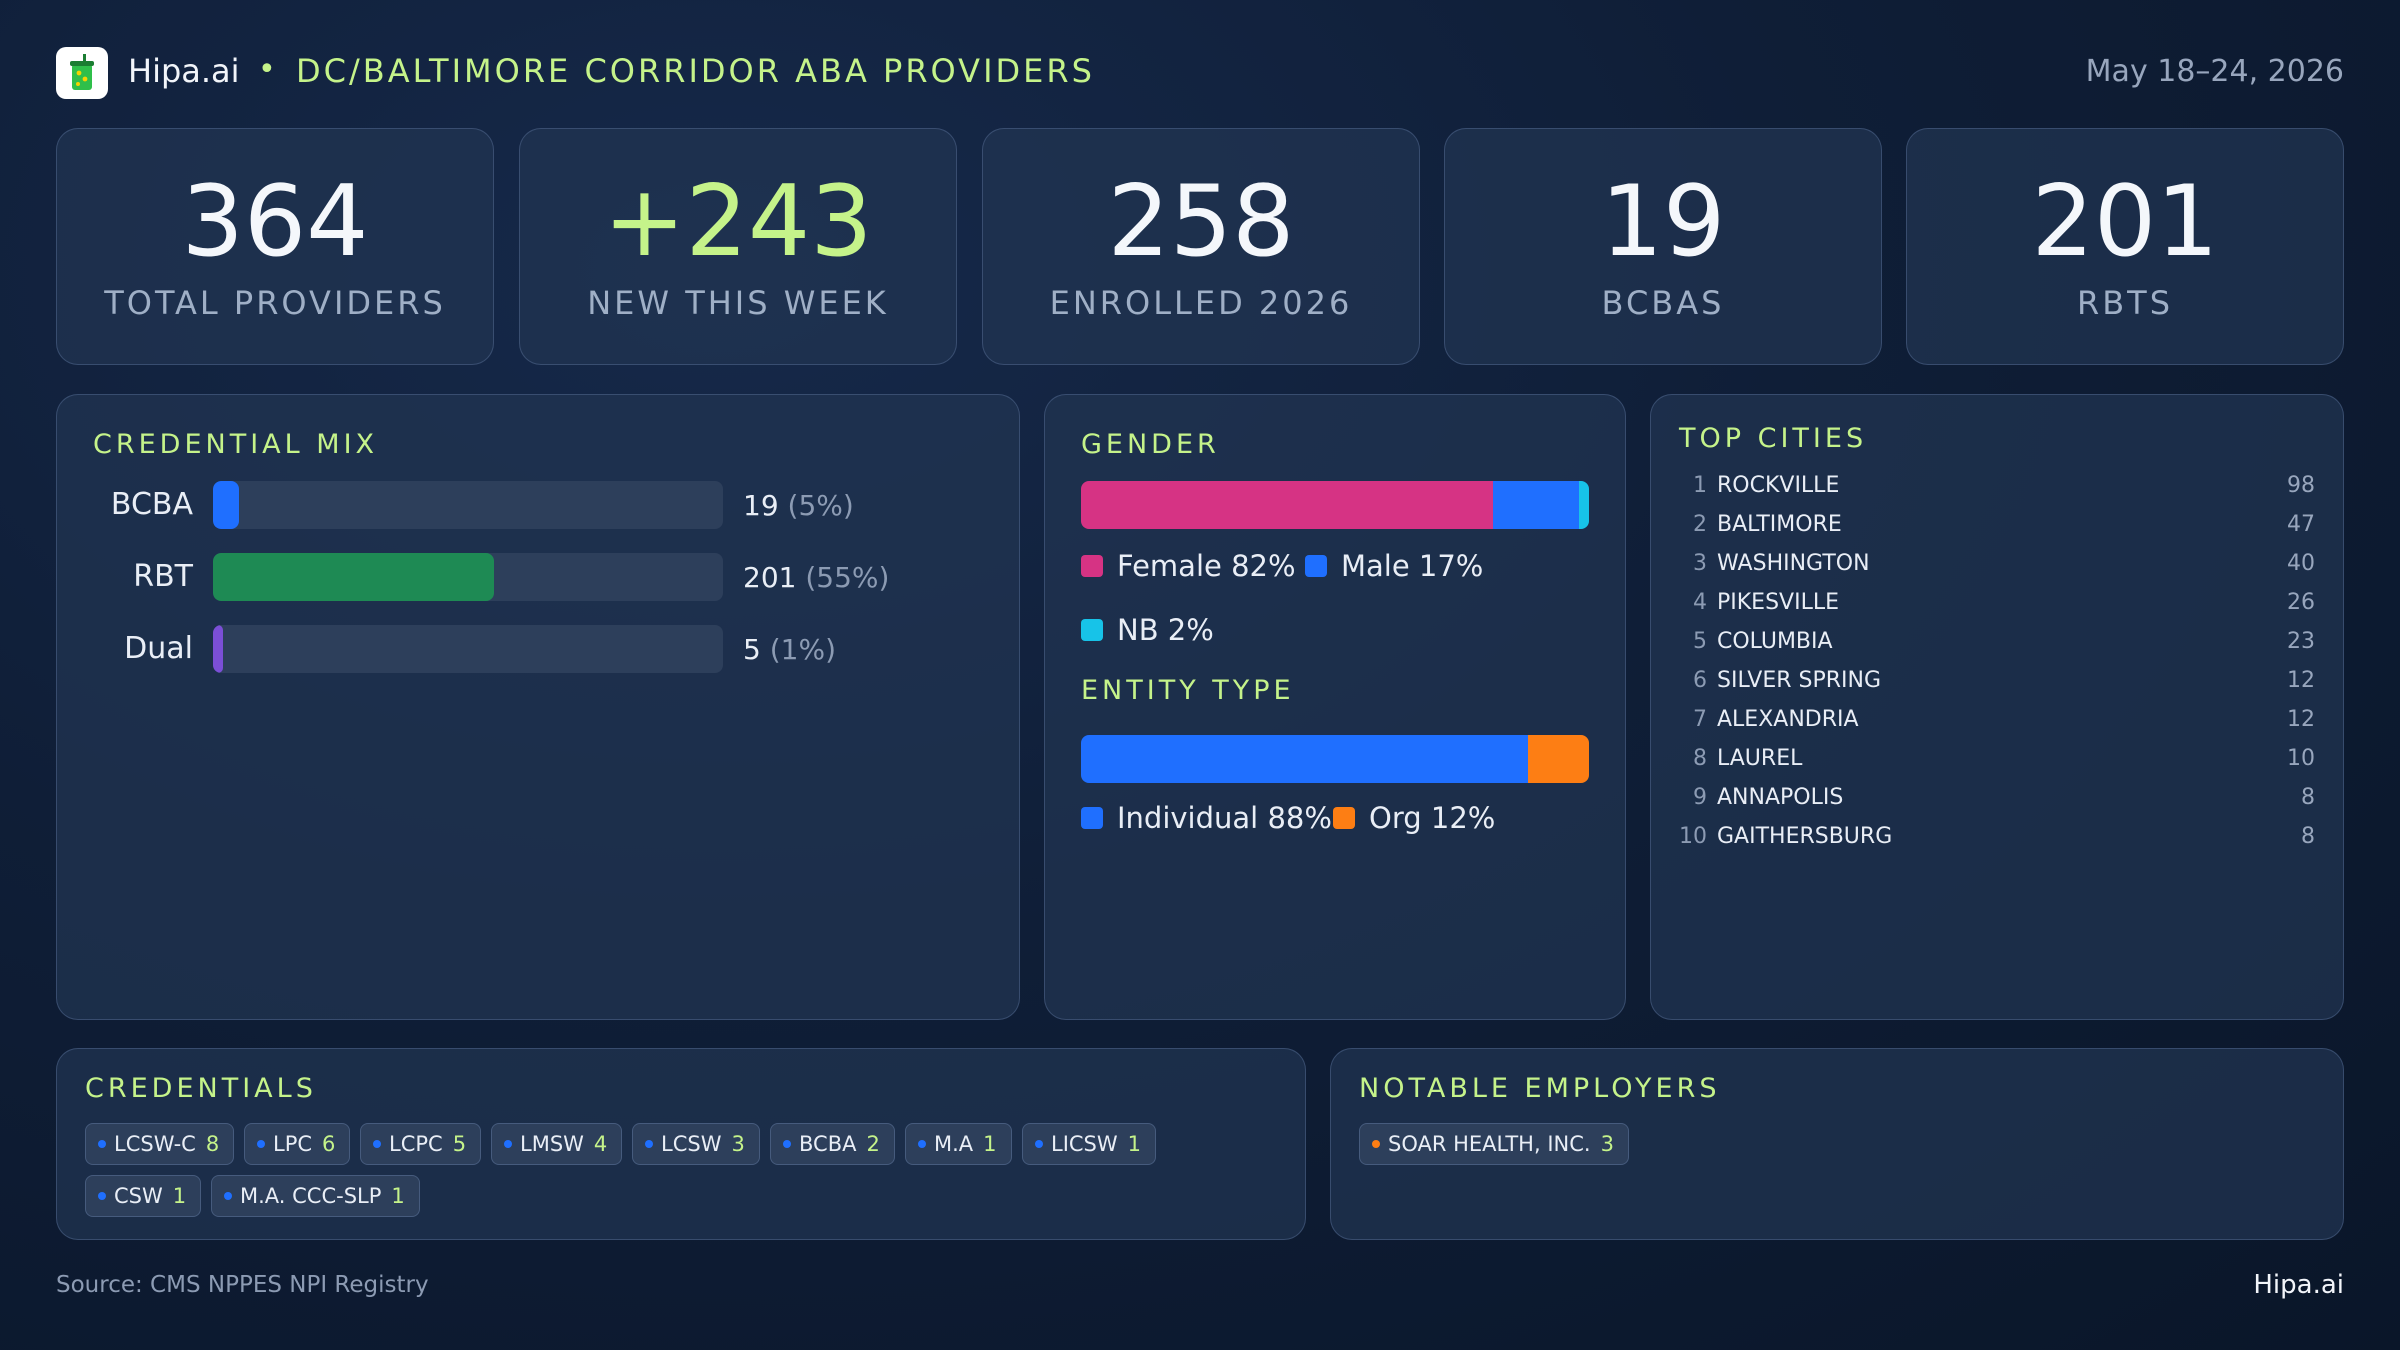 The image size is (2400, 1350). What do you see at coordinates (416, 1144) in the screenshot?
I see `chip-label: LCPC` at bounding box center [416, 1144].